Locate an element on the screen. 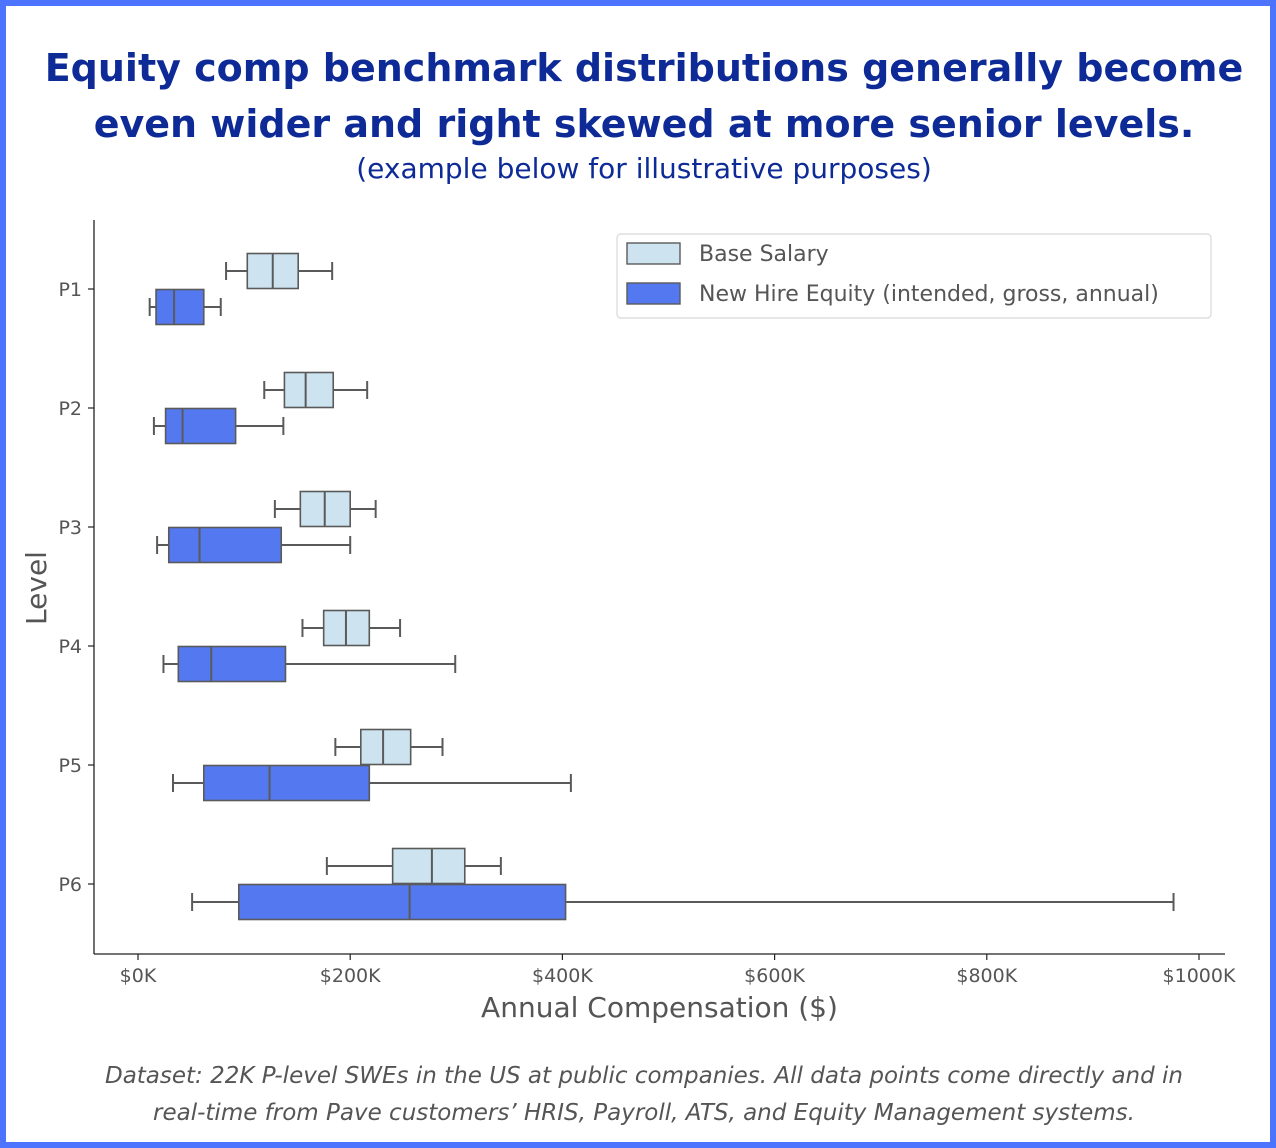 The height and width of the screenshot is (1148, 1276). y-tick-label: P1 is located at coordinates (70, 290).